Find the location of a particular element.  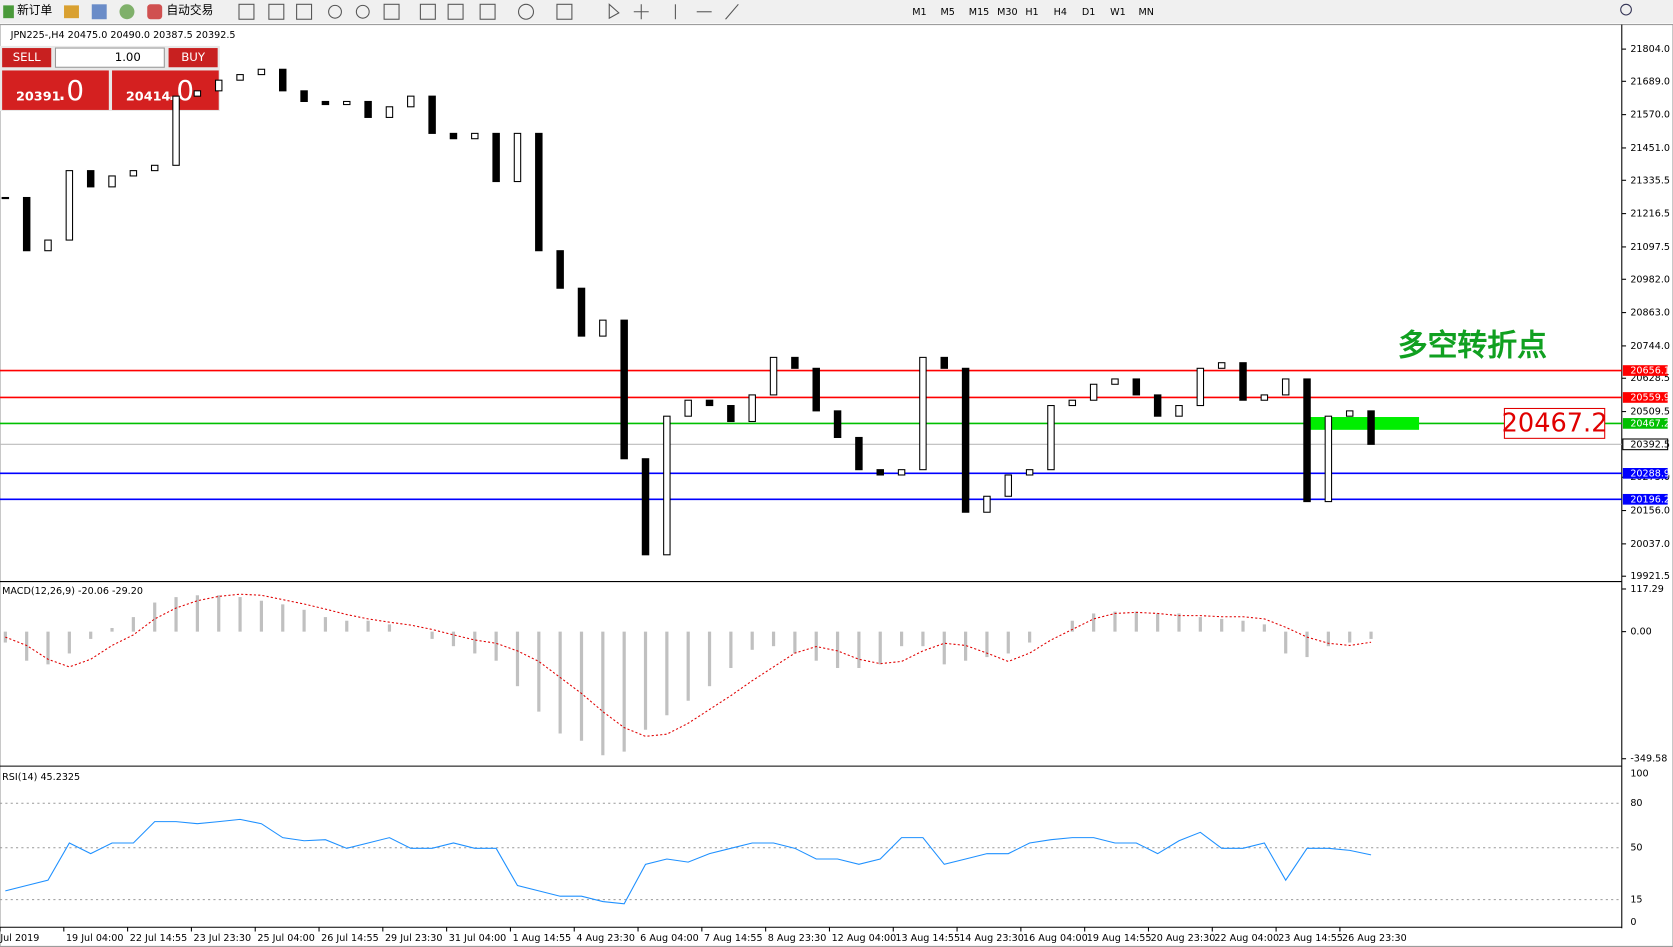

trendline-tool is located at coordinates (732, 11).